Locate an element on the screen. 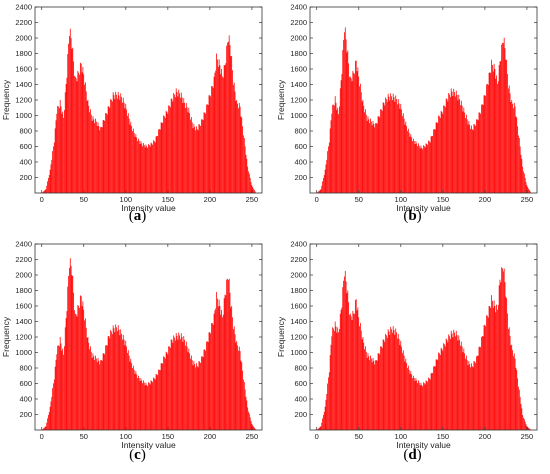 The image size is (550, 474). caption-open-d: ( is located at coordinates (406, 455).